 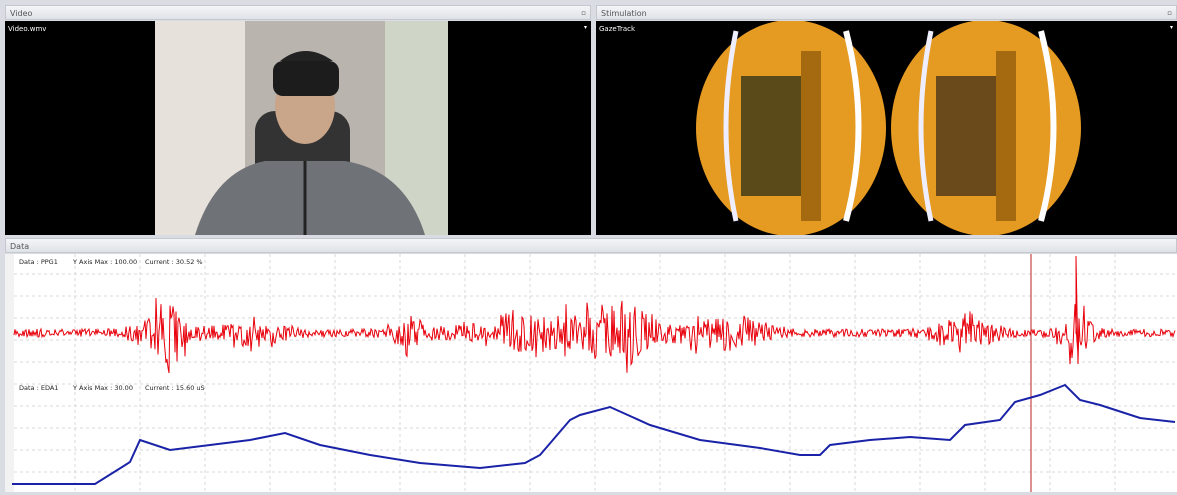 What do you see at coordinates (104, 262) in the screenshot?
I see `channel-ymax: Y Axis Max : 100.00` at bounding box center [104, 262].